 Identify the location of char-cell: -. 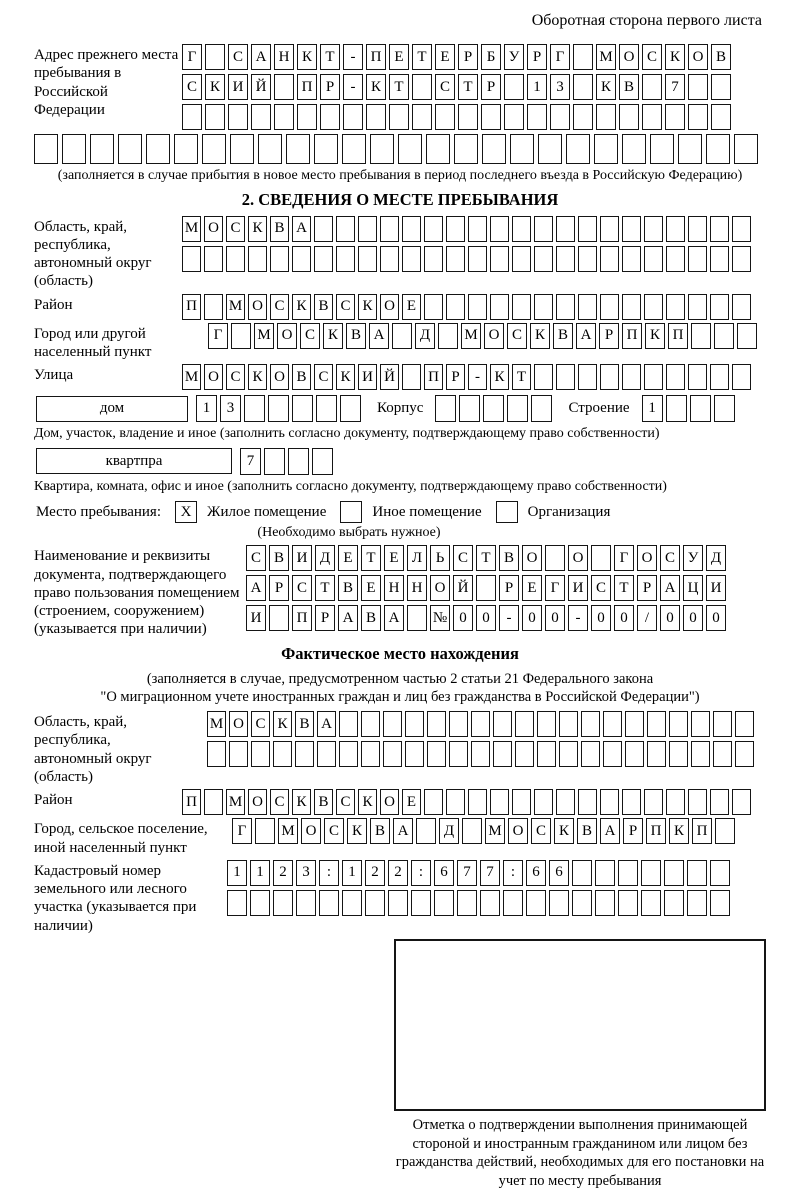
(509, 618).